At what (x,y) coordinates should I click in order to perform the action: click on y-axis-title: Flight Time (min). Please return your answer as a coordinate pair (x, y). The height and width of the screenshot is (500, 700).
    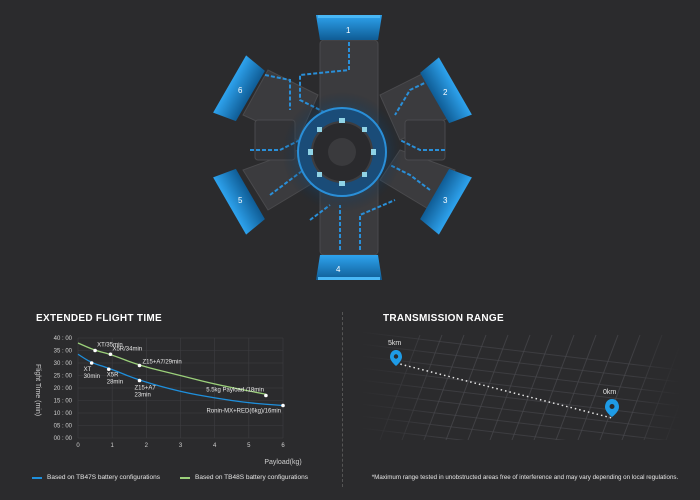
    Looking at the image, I should click on (37, 390).